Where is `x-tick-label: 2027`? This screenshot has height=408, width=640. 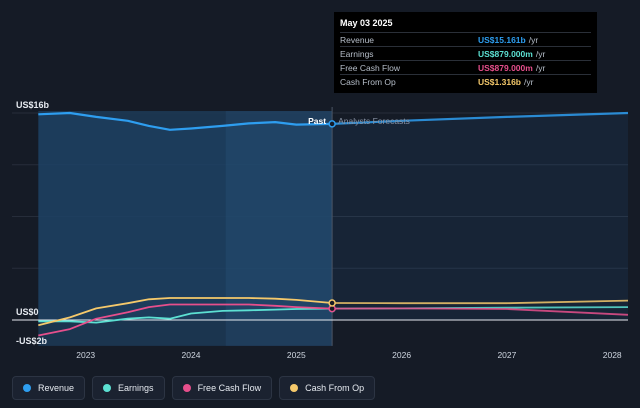
x-tick-label: 2027 is located at coordinates (506, 355).